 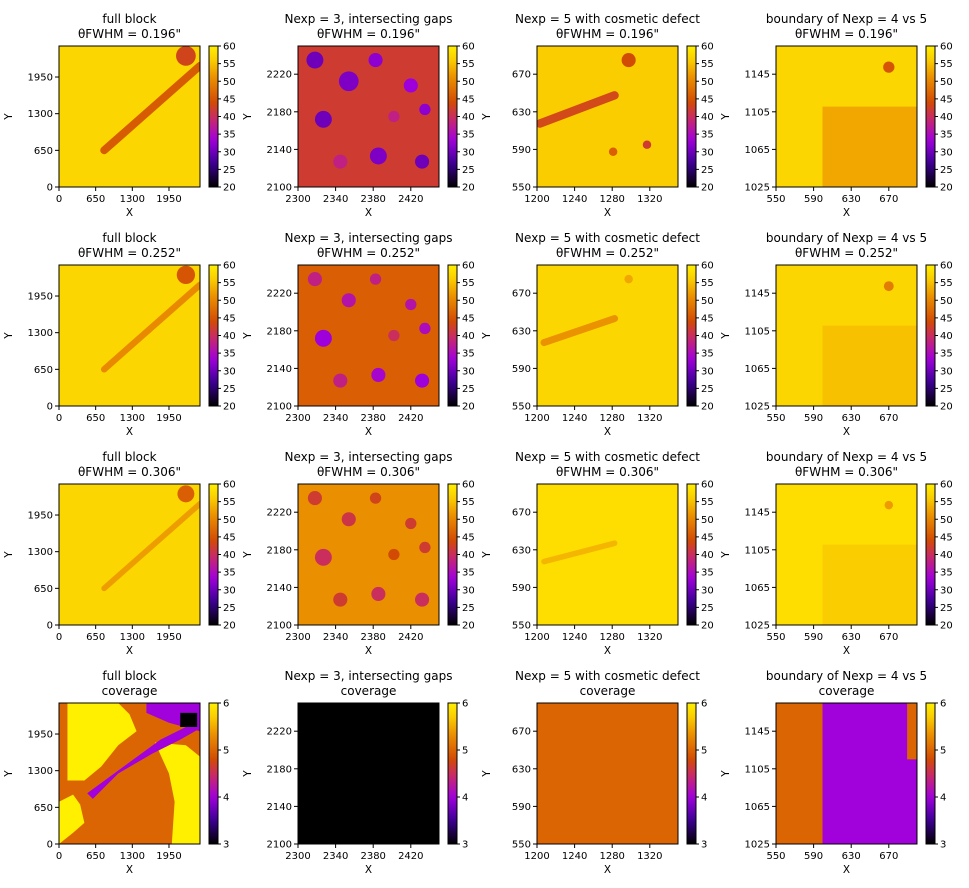 I want to click on x-tick-label: 1950, so click(x=168, y=418).